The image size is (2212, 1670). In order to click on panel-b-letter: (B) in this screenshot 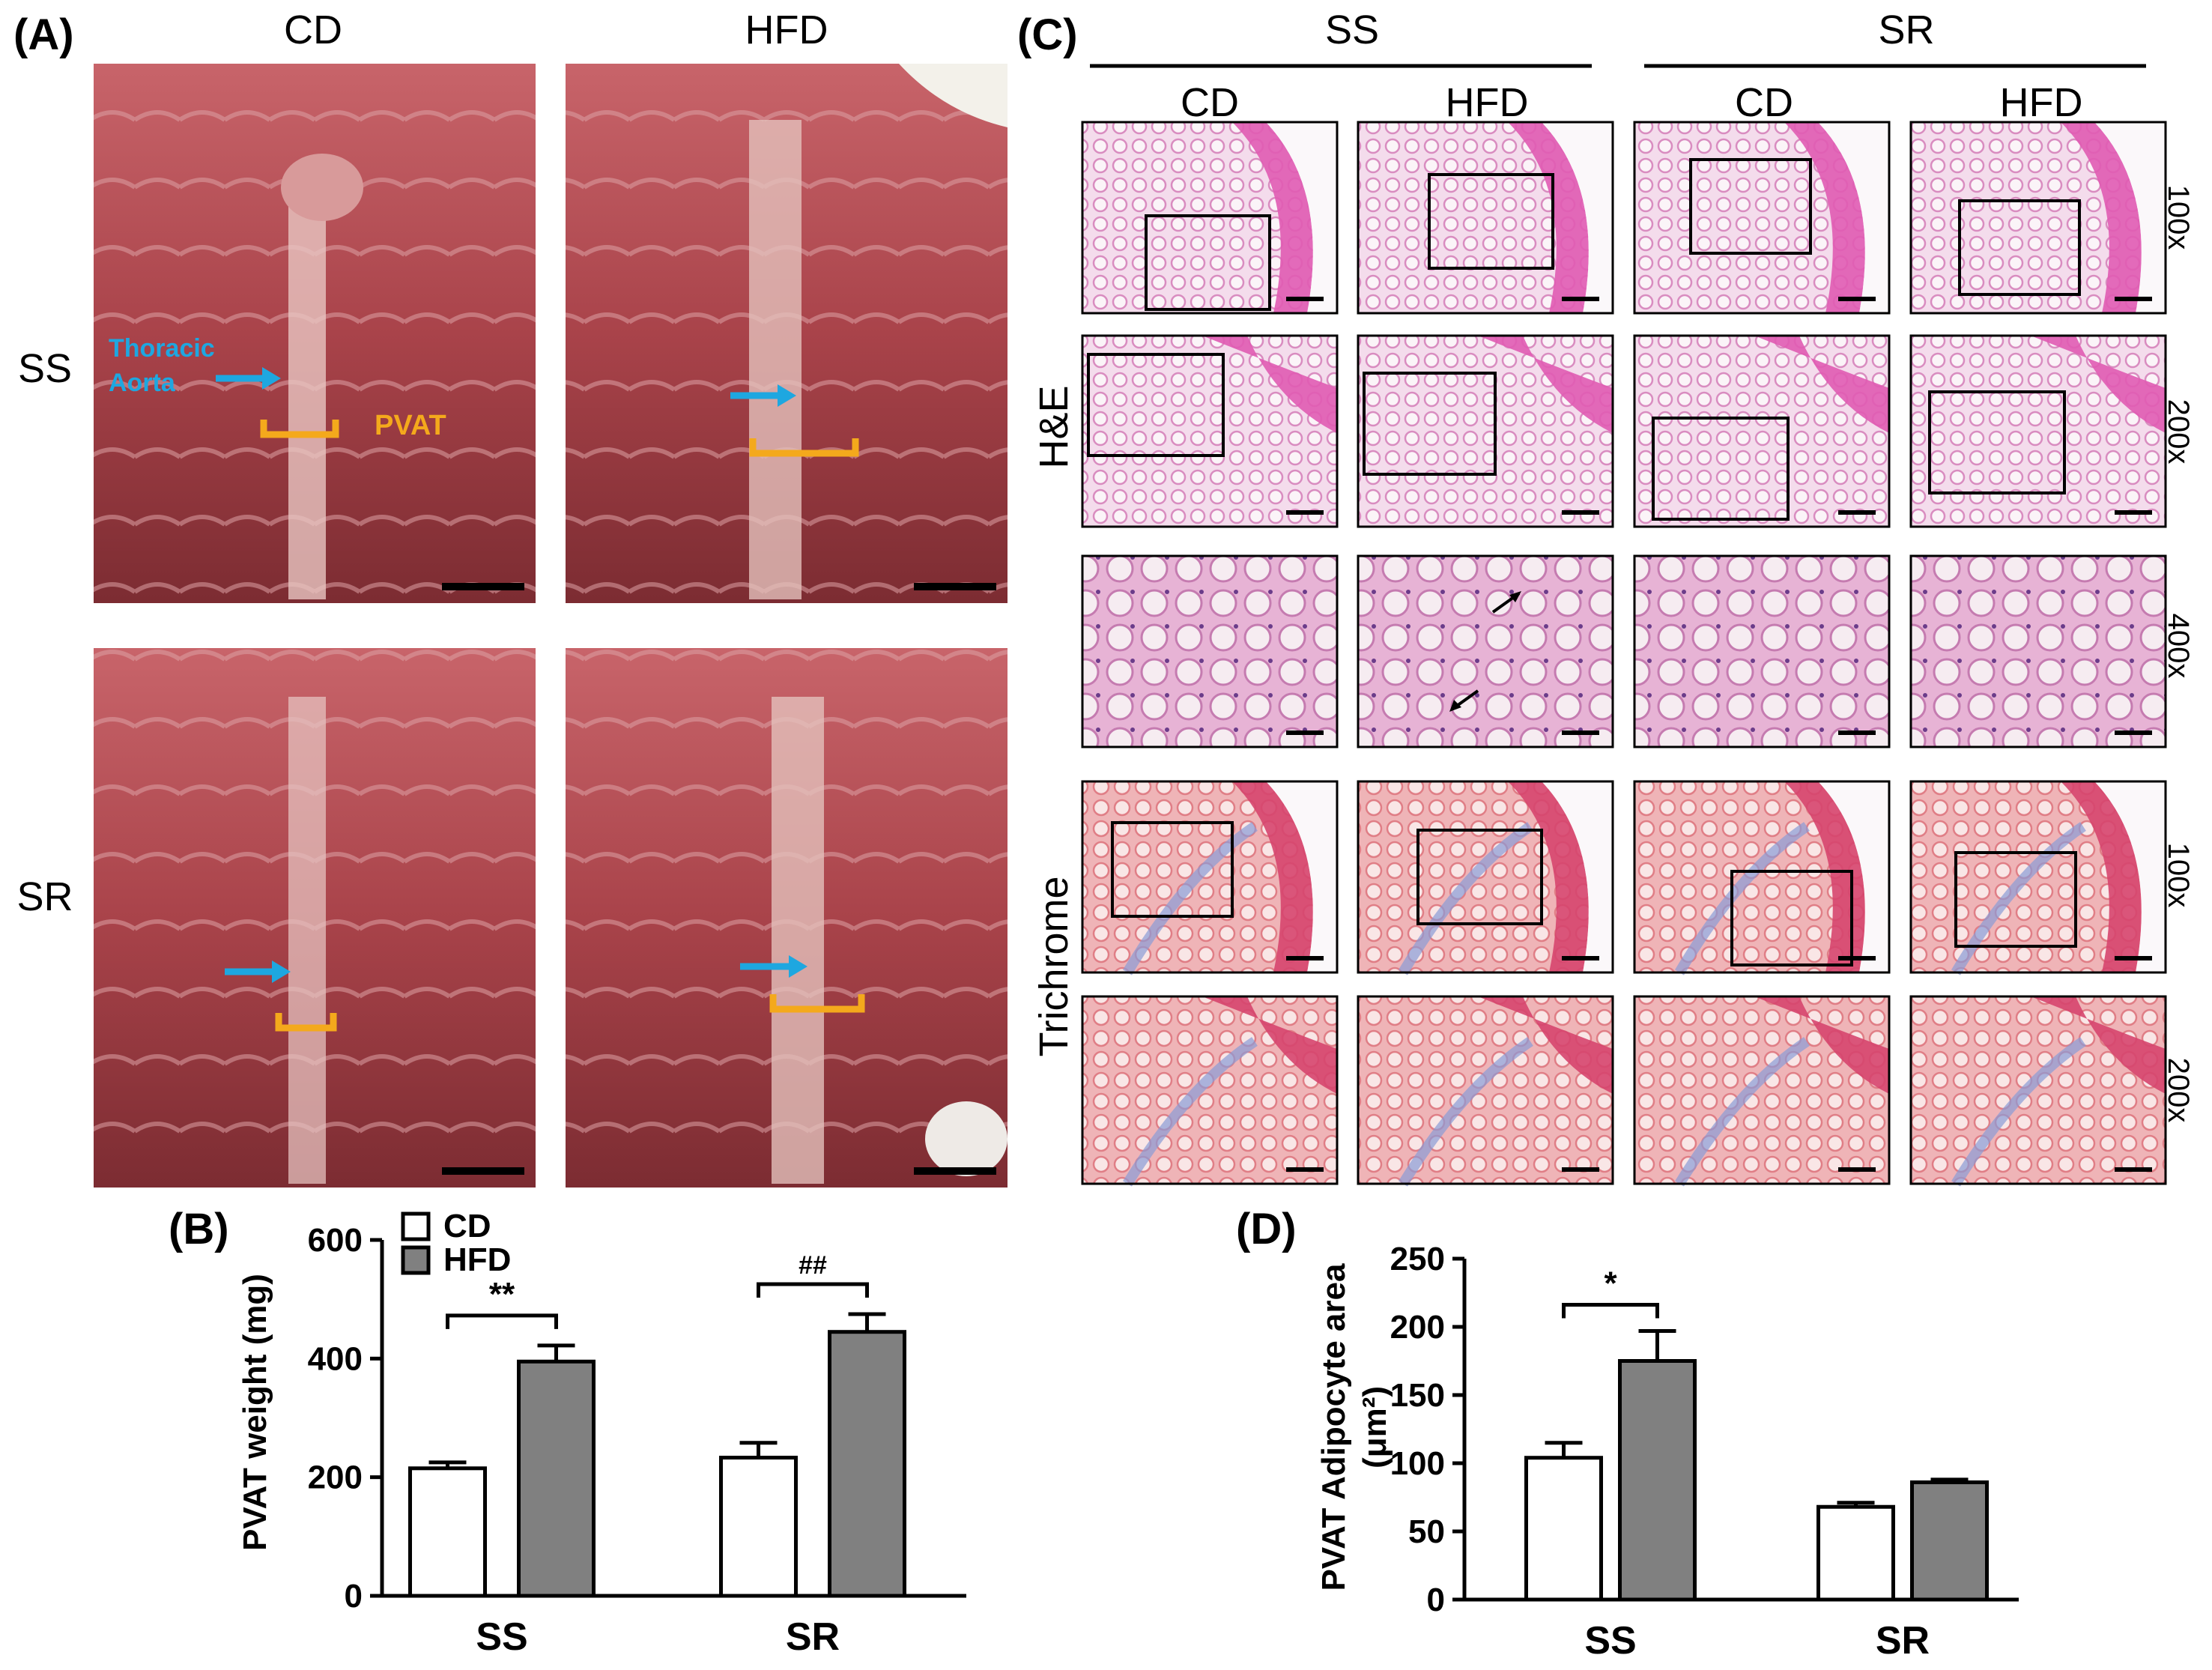, I will do `click(199, 1229)`.